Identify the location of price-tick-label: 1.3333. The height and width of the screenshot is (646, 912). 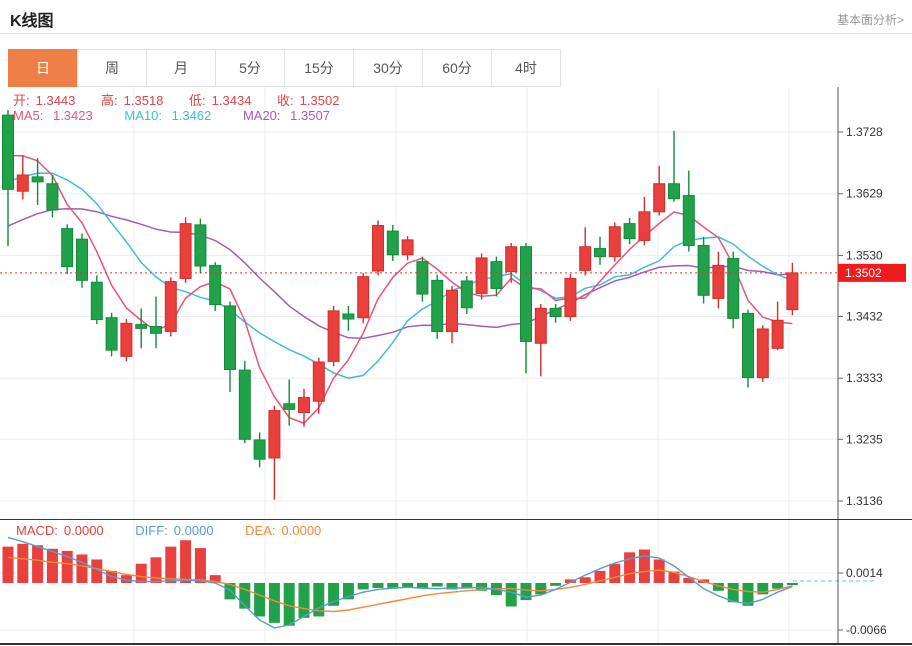
(864, 378).